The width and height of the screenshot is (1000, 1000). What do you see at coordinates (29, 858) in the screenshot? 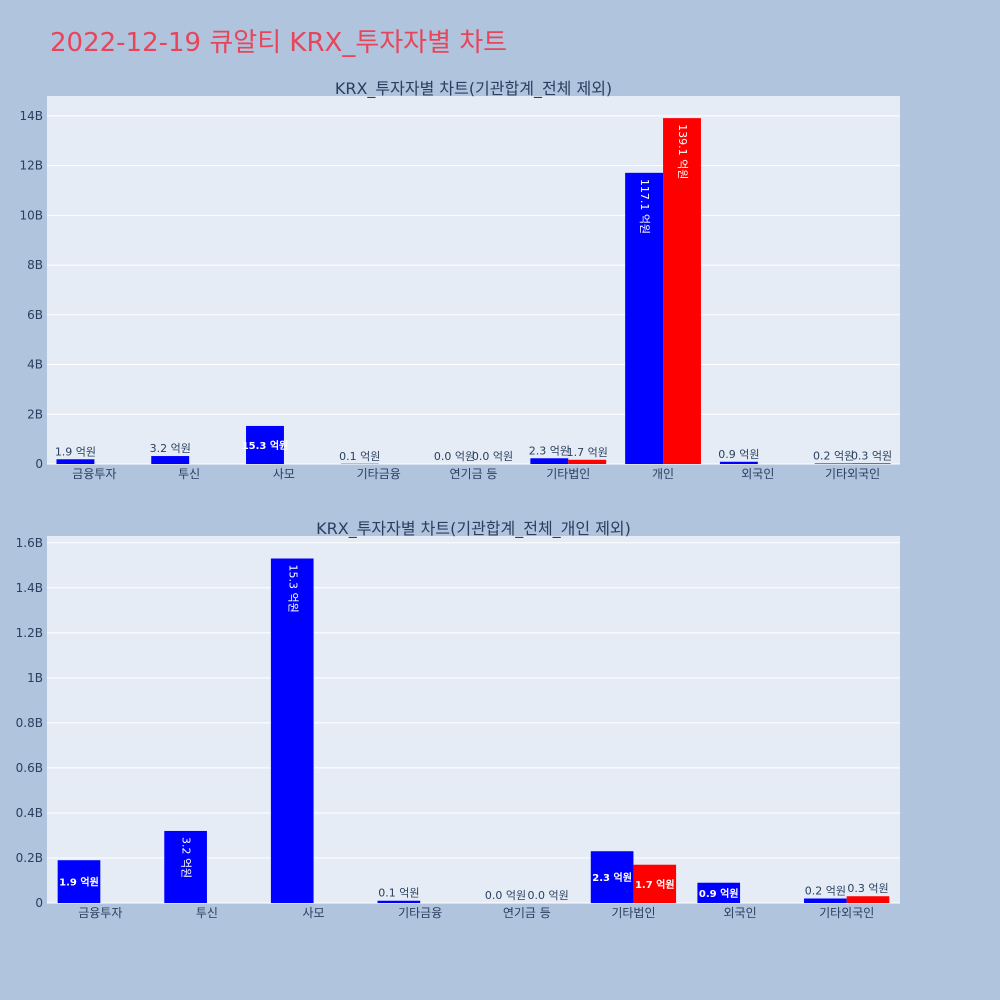
I see `y-tick-label: 0.2B` at bounding box center [29, 858].